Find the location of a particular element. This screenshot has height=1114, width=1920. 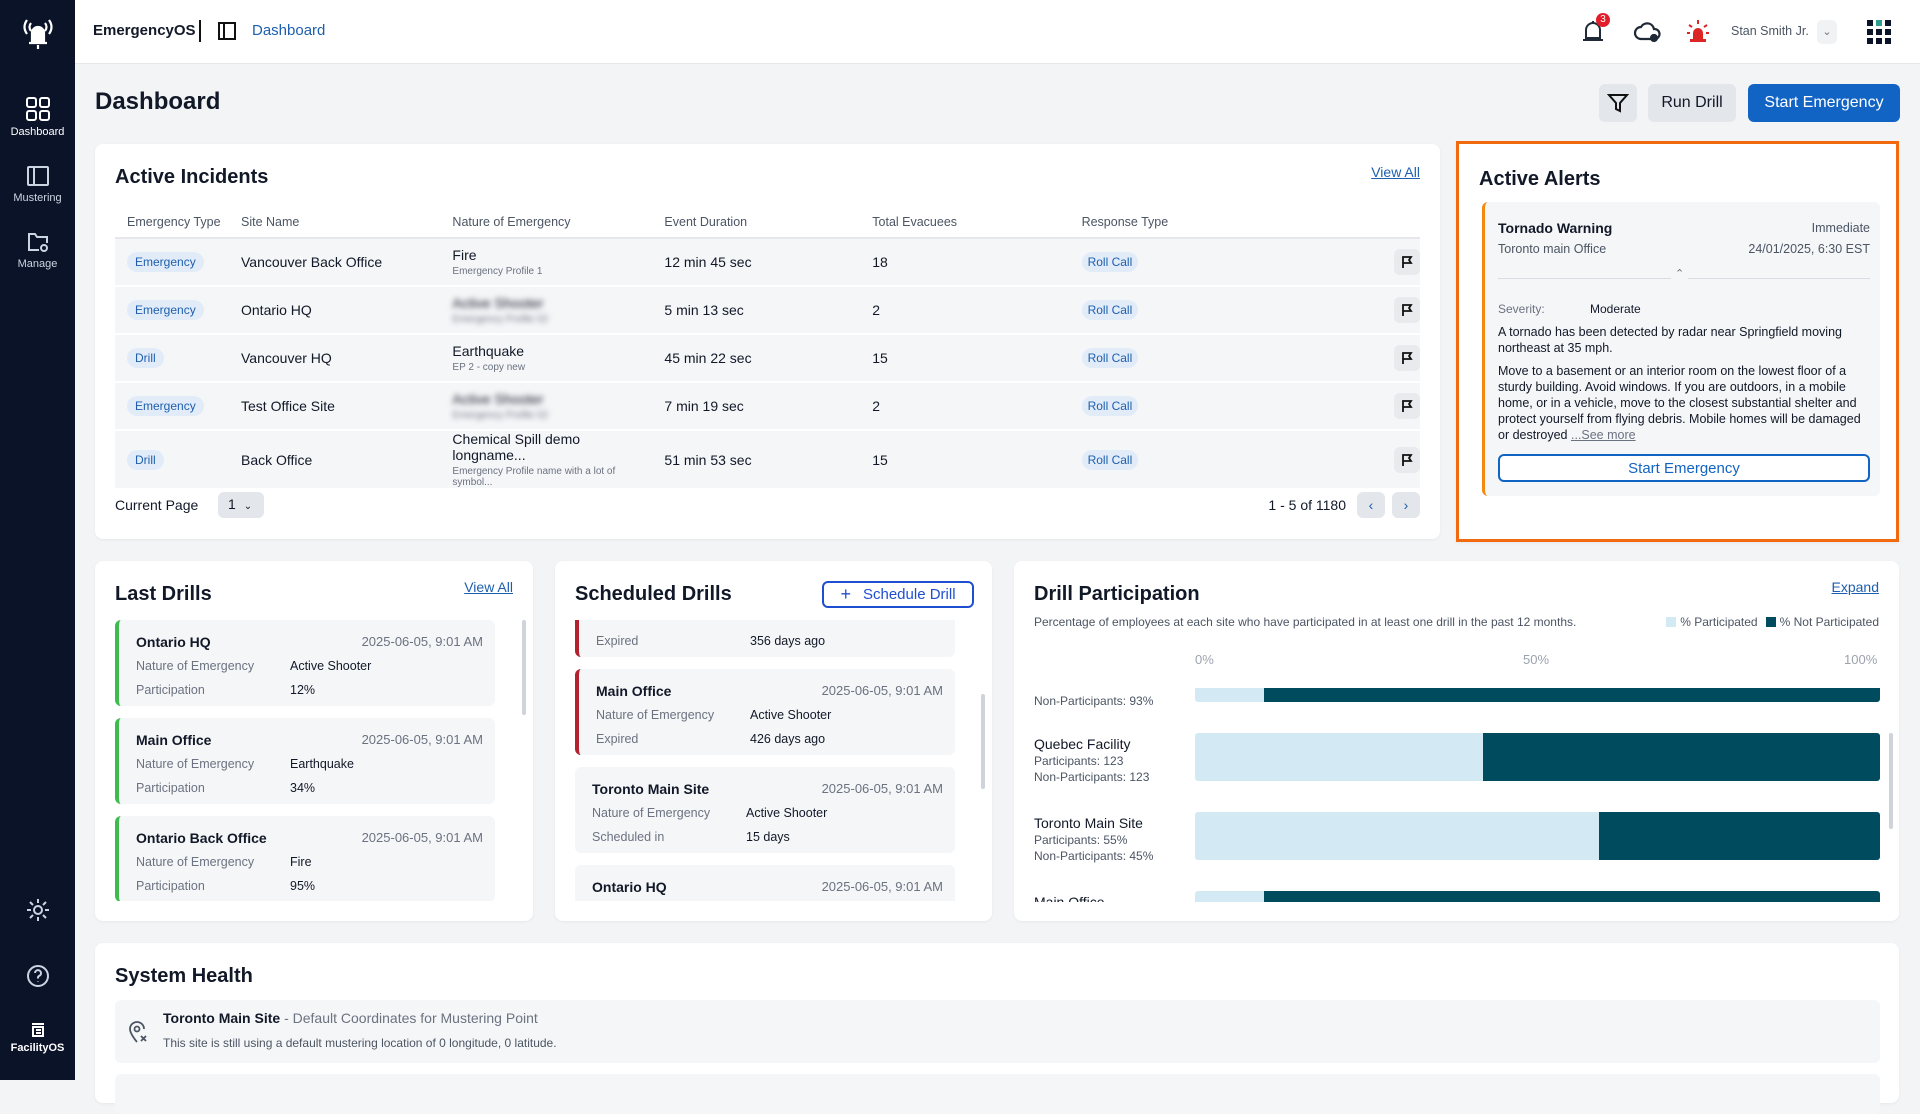

response-cell: Roll Call is located at coordinates (1136, 262).